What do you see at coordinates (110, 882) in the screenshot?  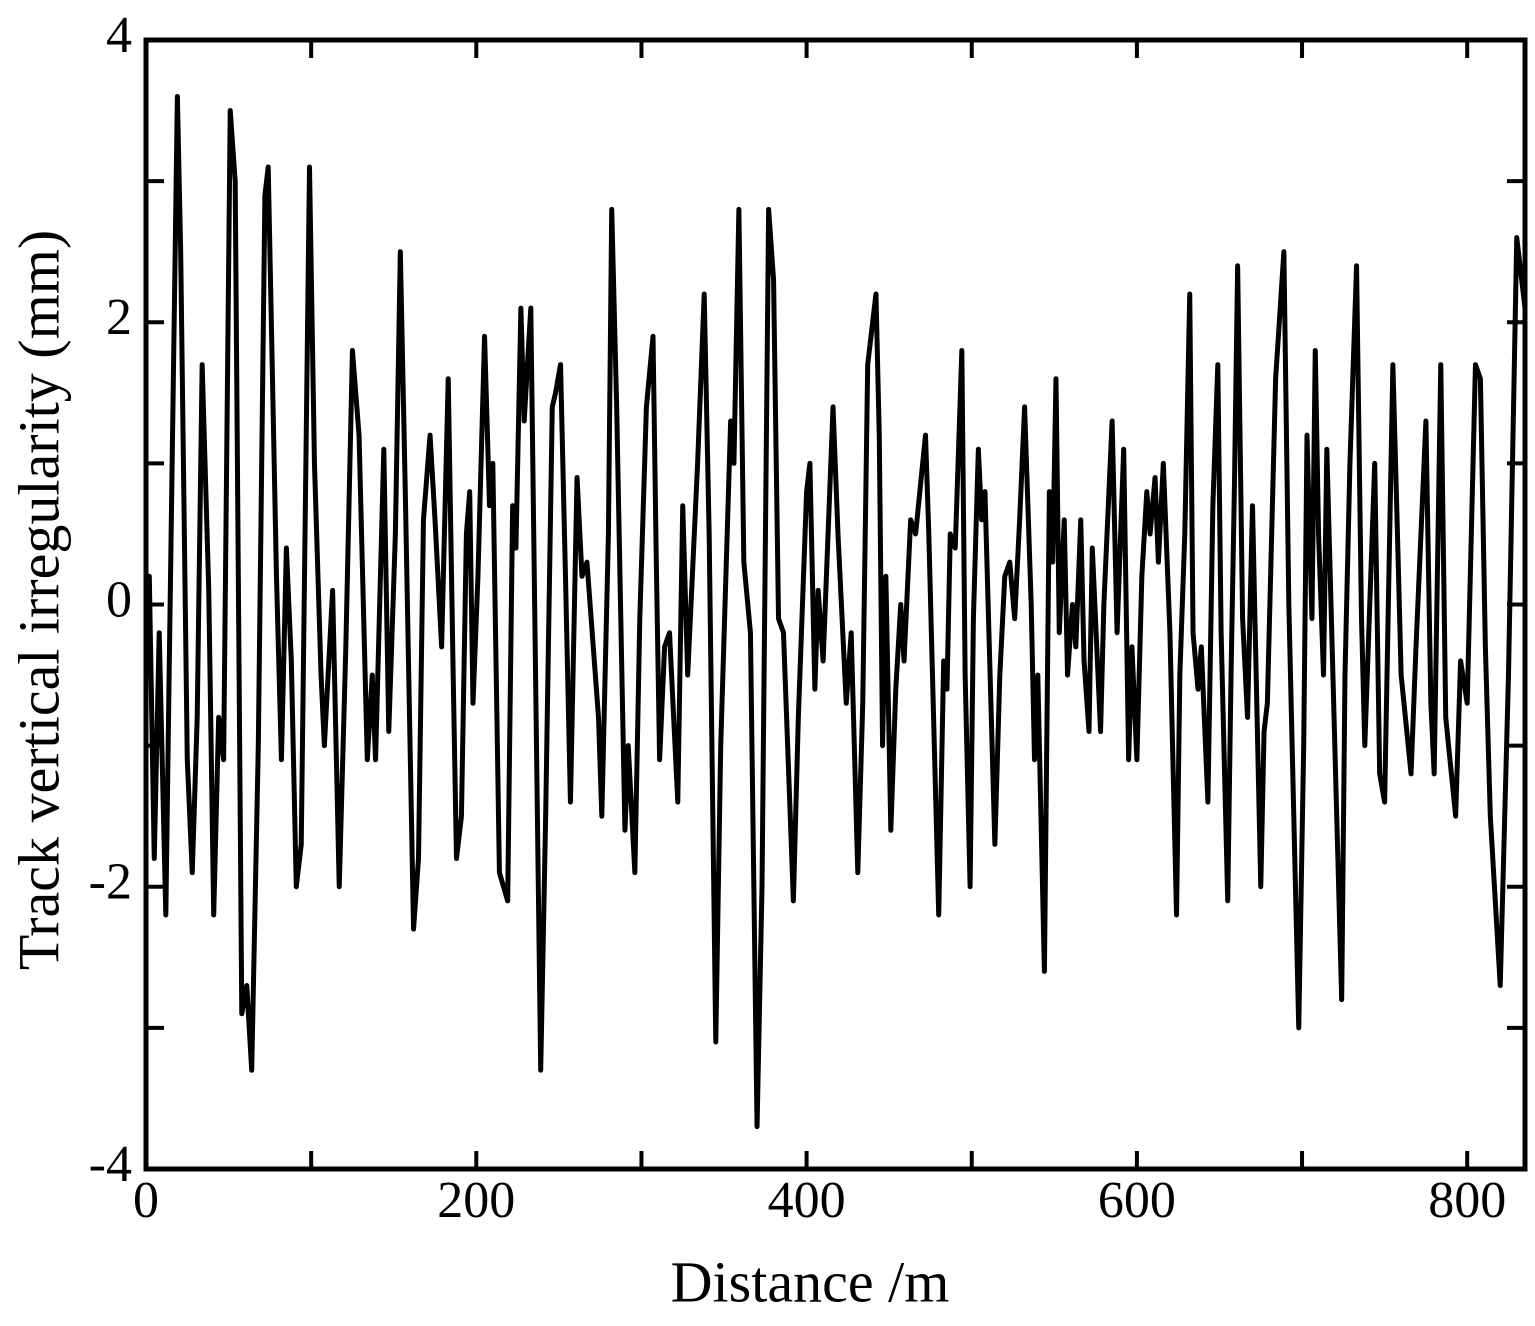 I see `y-tick-label: -2` at bounding box center [110, 882].